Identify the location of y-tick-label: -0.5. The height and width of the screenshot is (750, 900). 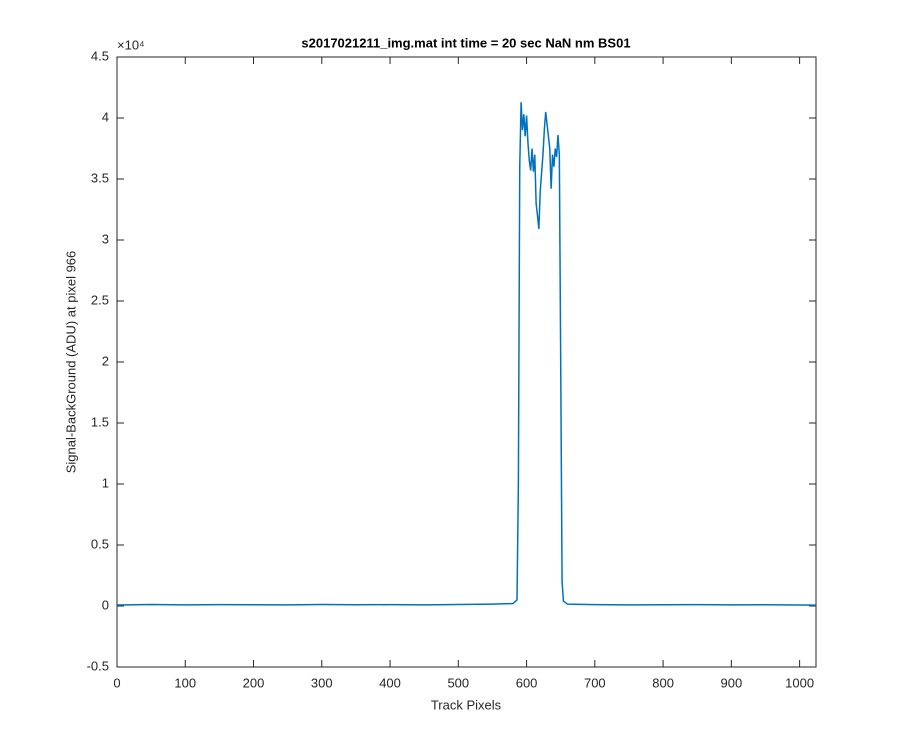
(98, 665).